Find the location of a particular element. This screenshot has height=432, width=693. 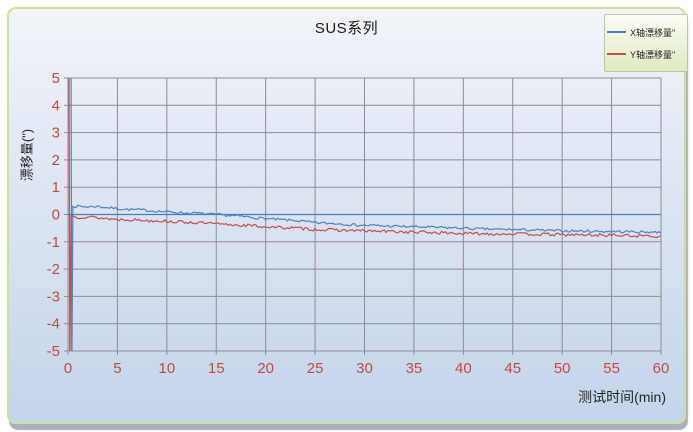

x-series-line-marker is located at coordinates (616, 32).